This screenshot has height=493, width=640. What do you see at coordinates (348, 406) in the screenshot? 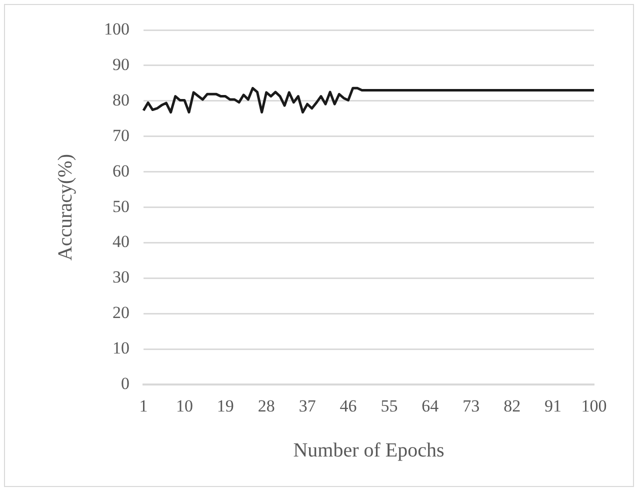
I see `x-tick-label: 46` at bounding box center [348, 406].